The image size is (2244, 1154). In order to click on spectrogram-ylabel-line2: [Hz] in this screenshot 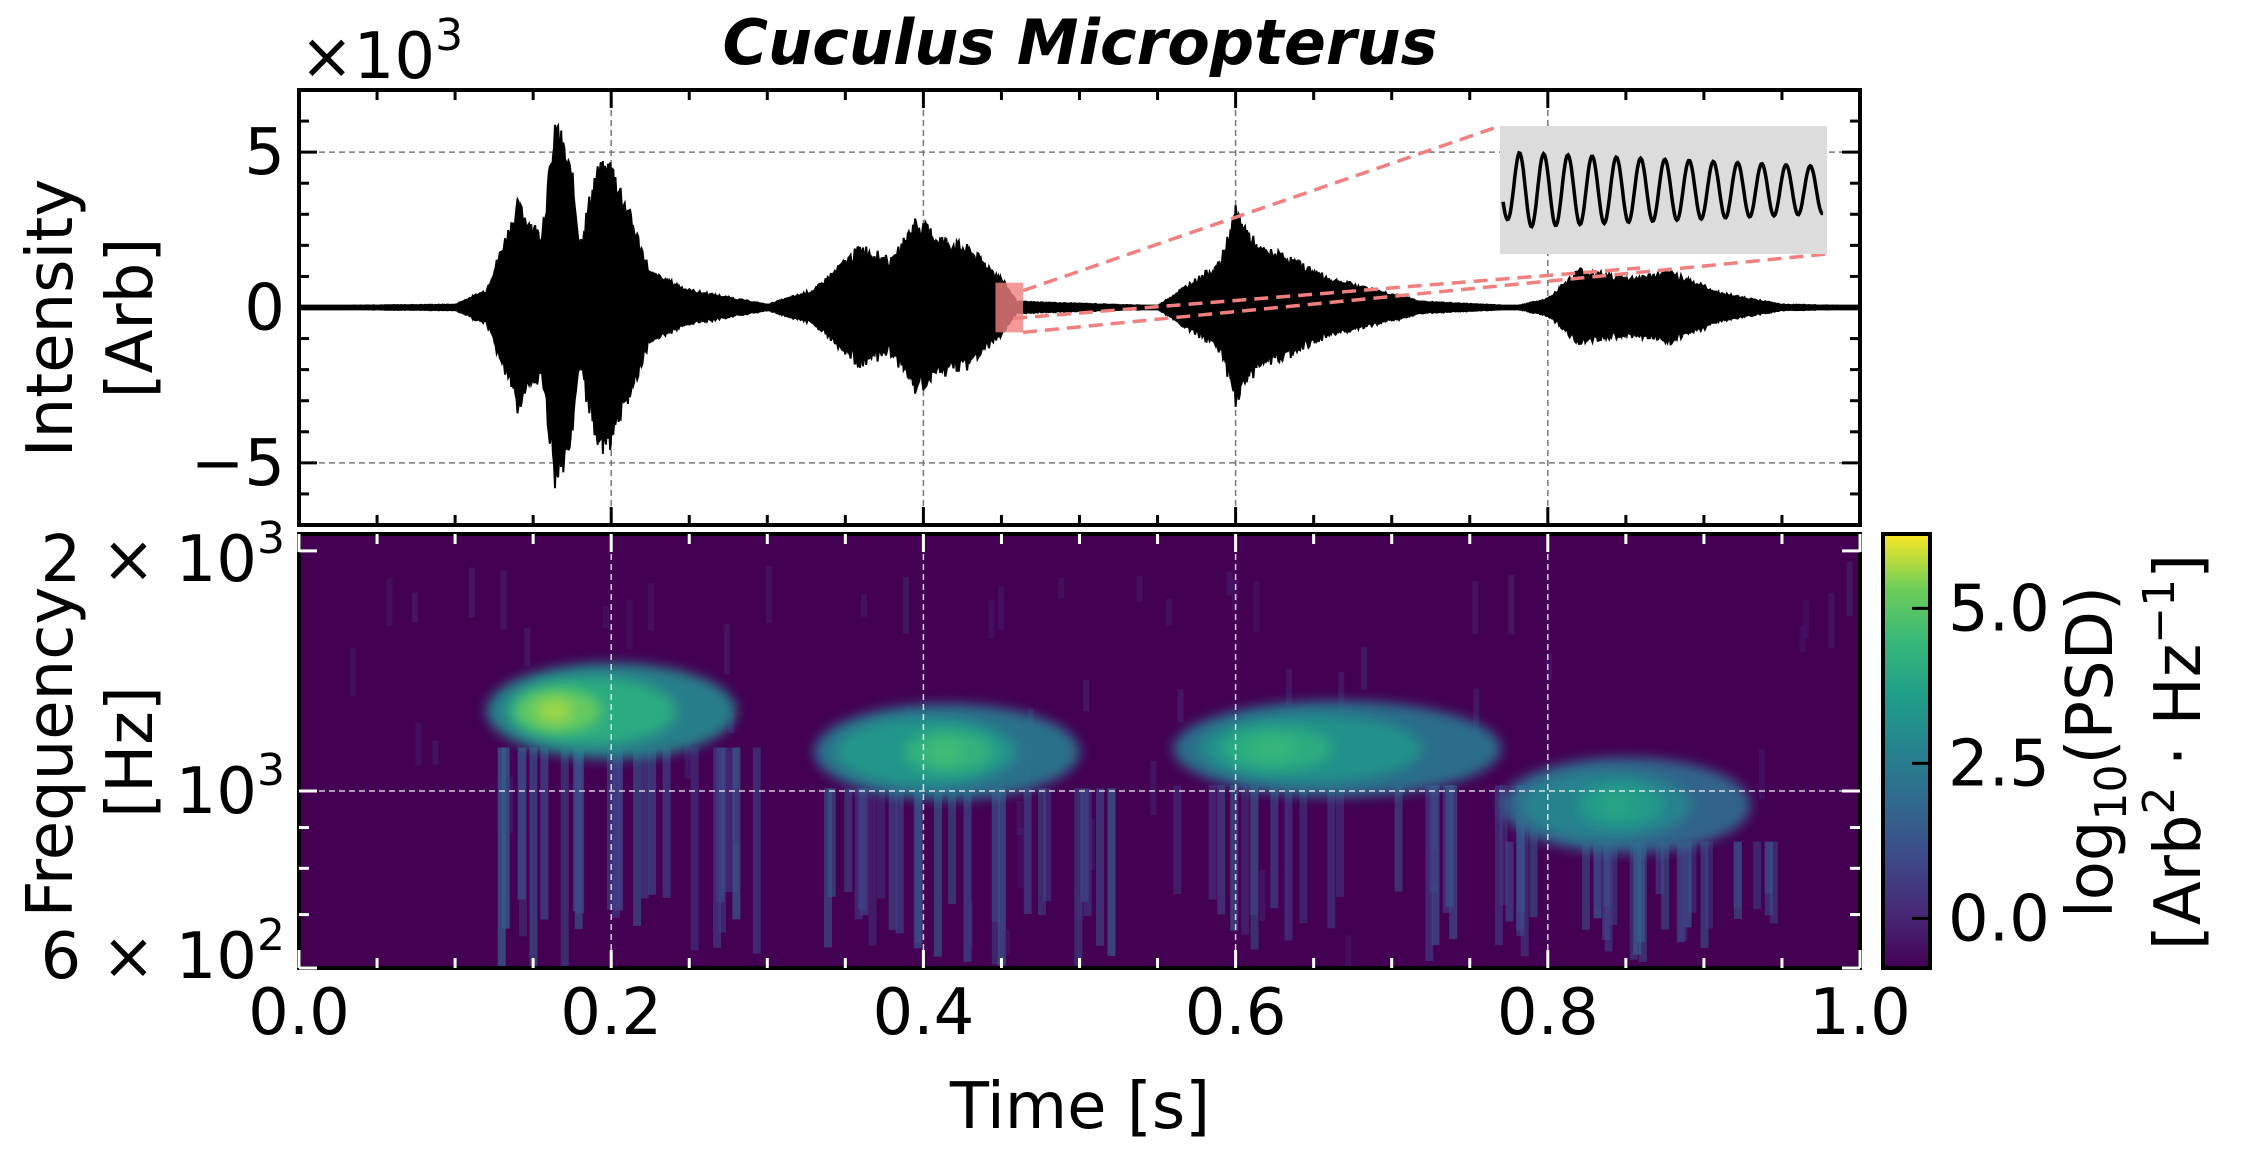, I will do `click(131, 752)`.